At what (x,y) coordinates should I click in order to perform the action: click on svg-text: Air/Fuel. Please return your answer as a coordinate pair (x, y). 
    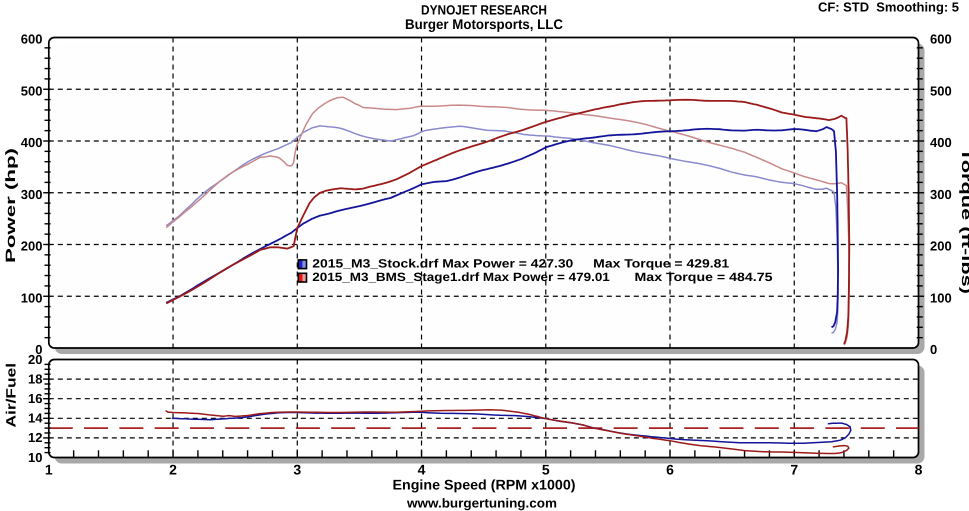
    Looking at the image, I should click on (11, 395).